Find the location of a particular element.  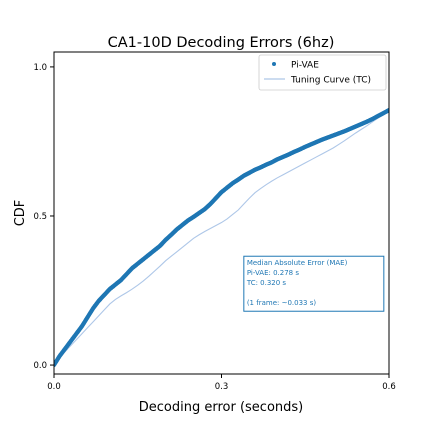

x-axis-label: Decoding error (seconds) is located at coordinates (221, 407).